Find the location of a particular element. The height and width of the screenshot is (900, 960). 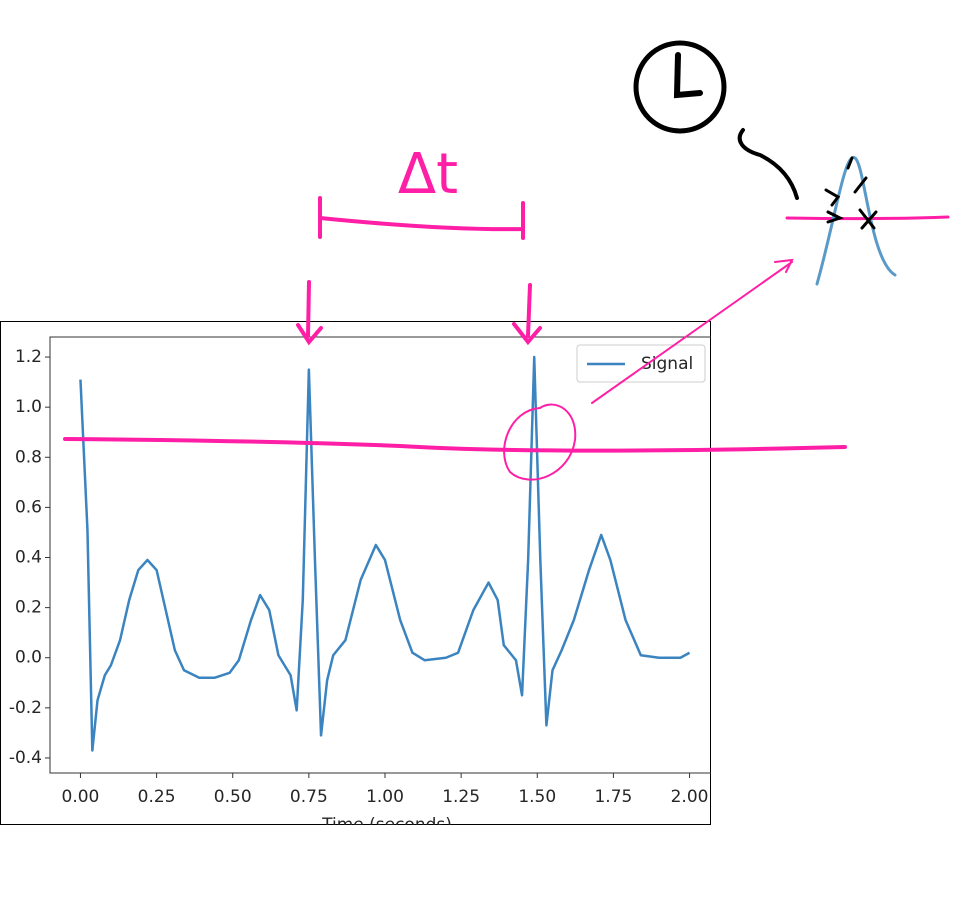

x-tick-label: 0.50 is located at coordinates (233, 797).